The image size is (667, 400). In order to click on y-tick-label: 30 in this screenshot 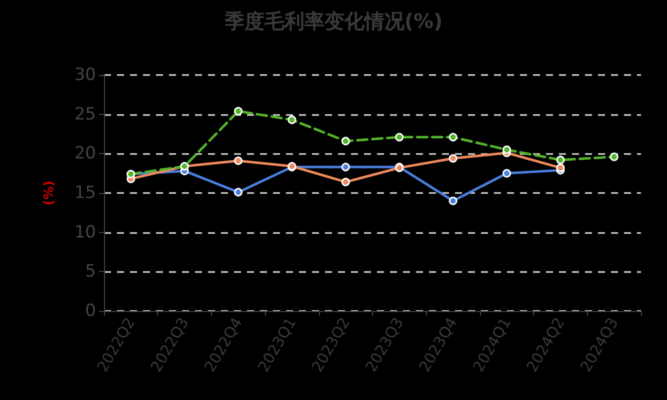, I will do `click(85, 75)`.